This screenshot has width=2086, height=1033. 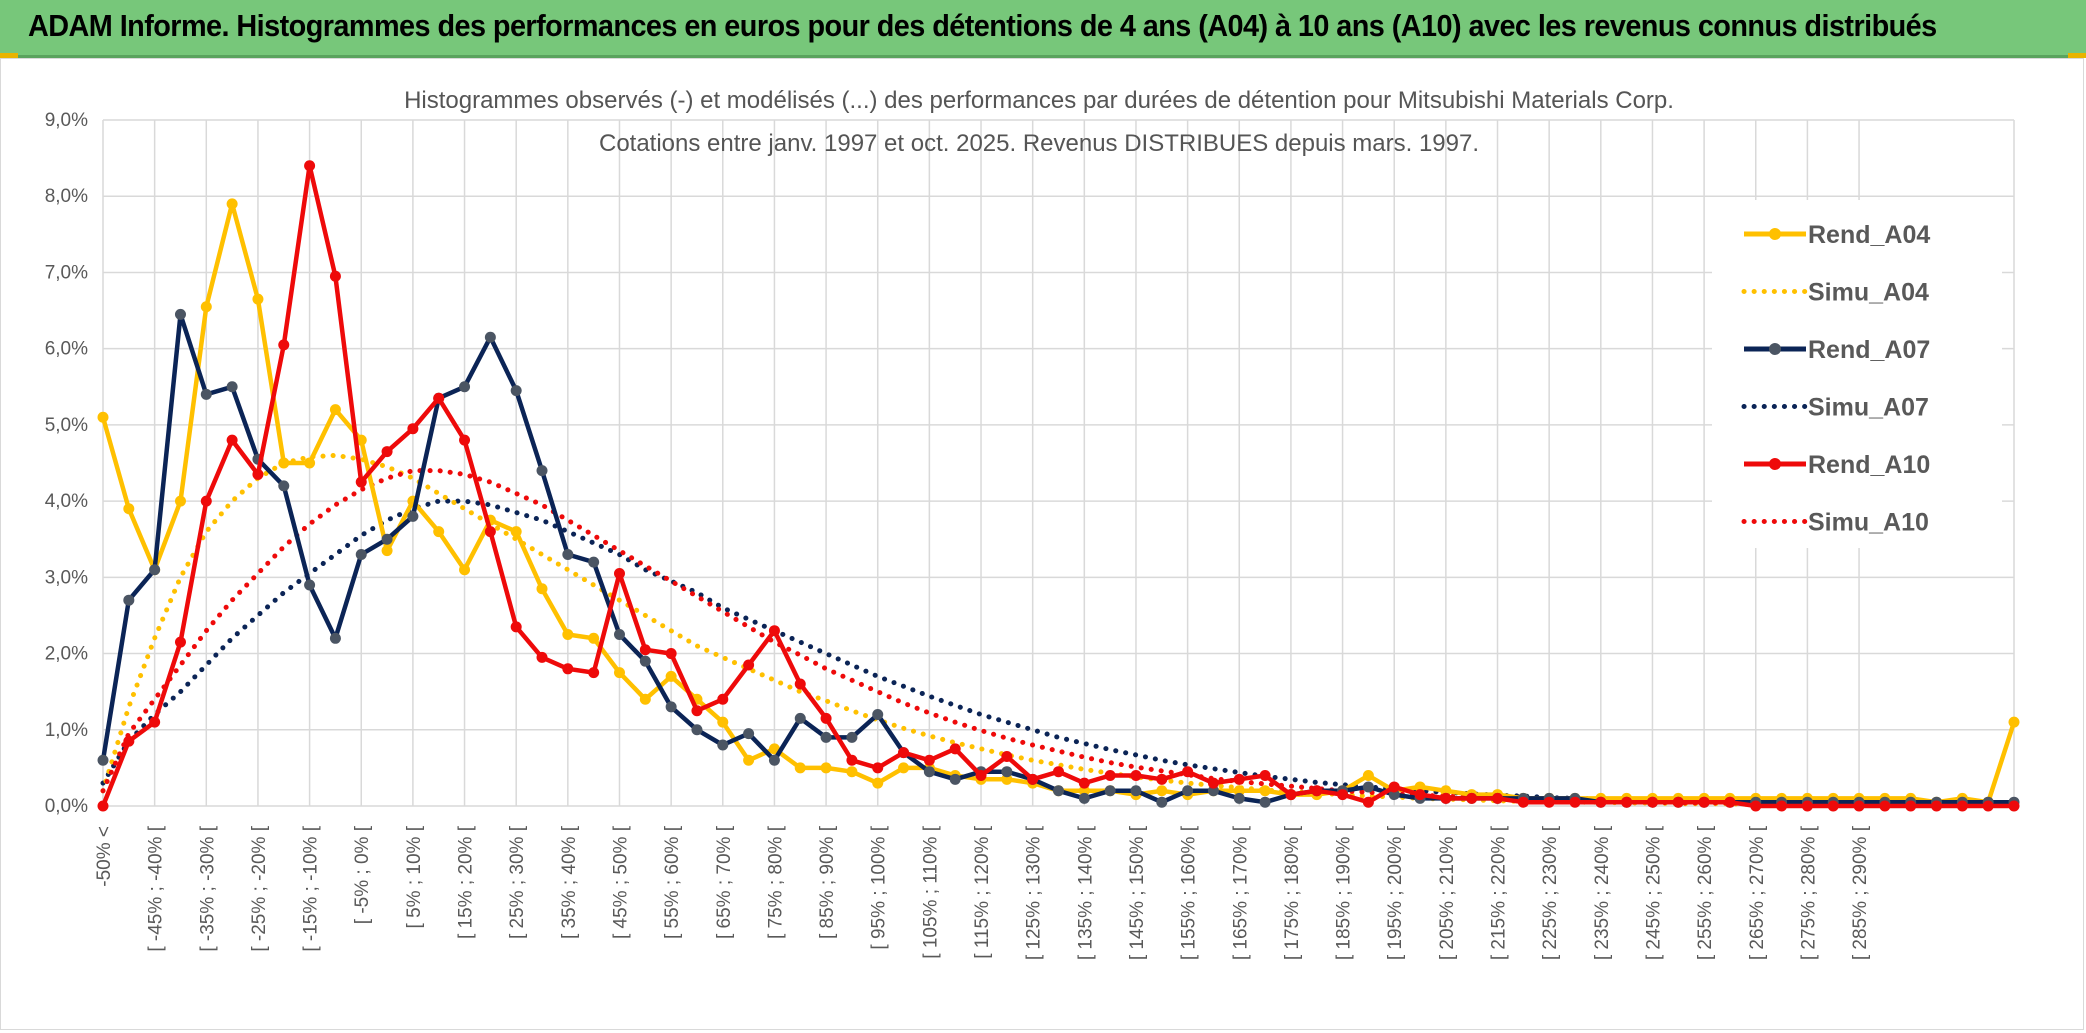 What do you see at coordinates (569, 882) in the screenshot?
I see `x-tick-label: [ 35% ; 40% [` at bounding box center [569, 882].